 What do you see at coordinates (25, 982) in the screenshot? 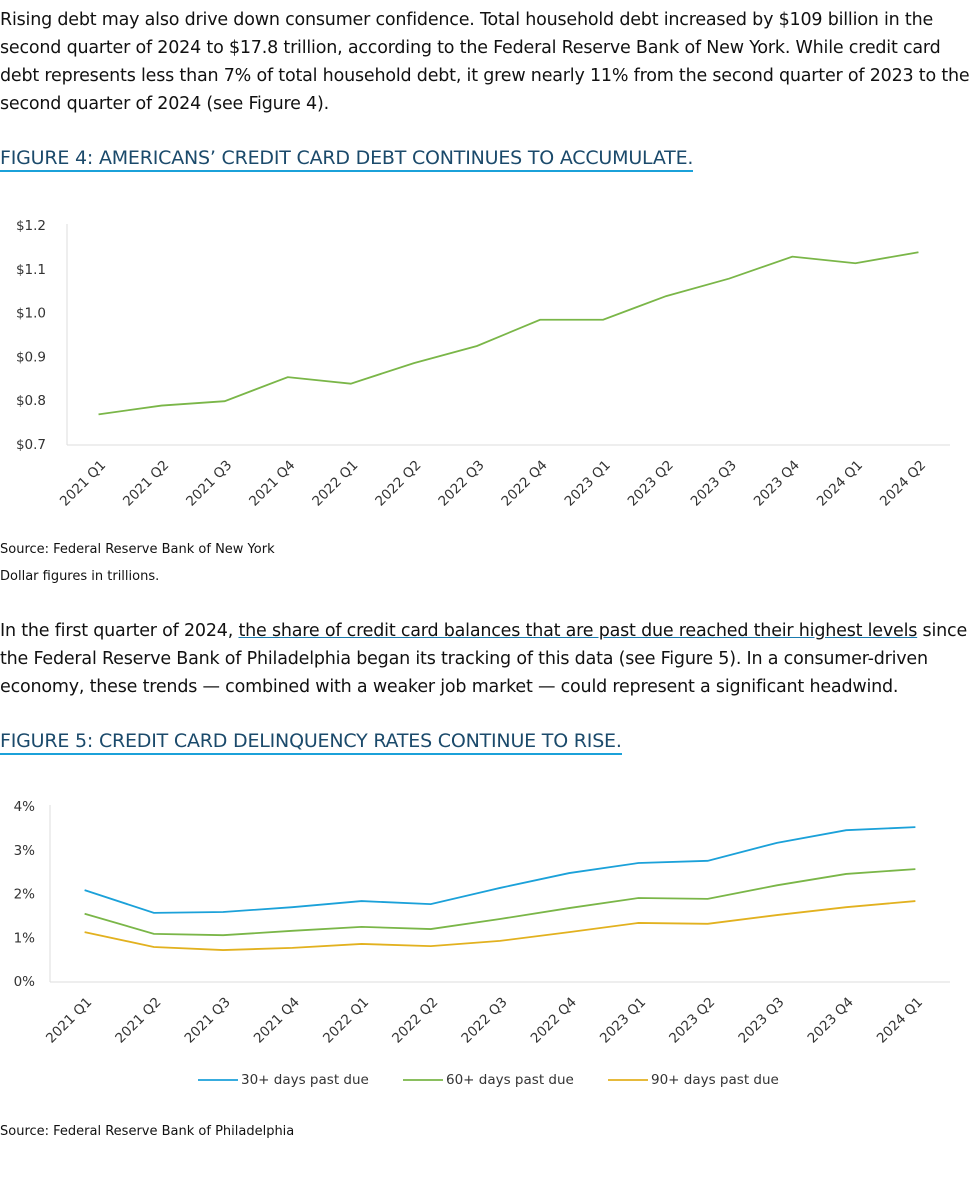
I see `y-tick-label: 0%` at bounding box center [25, 982].